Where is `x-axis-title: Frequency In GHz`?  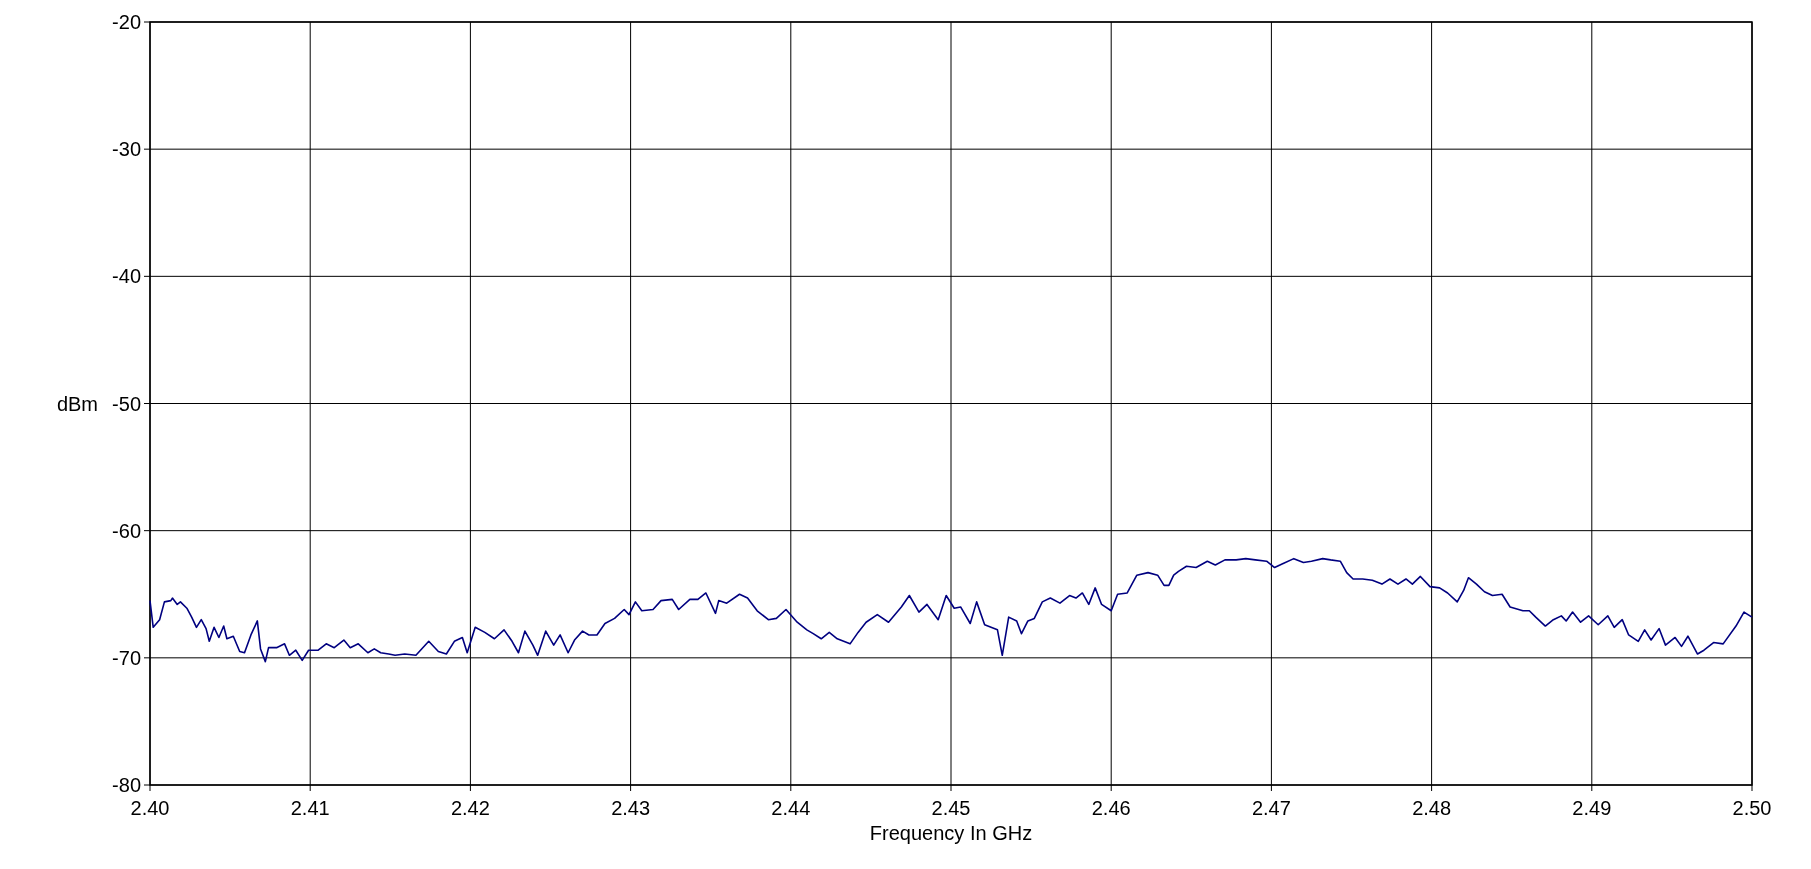 x-axis-title: Frequency In GHz is located at coordinates (951, 833).